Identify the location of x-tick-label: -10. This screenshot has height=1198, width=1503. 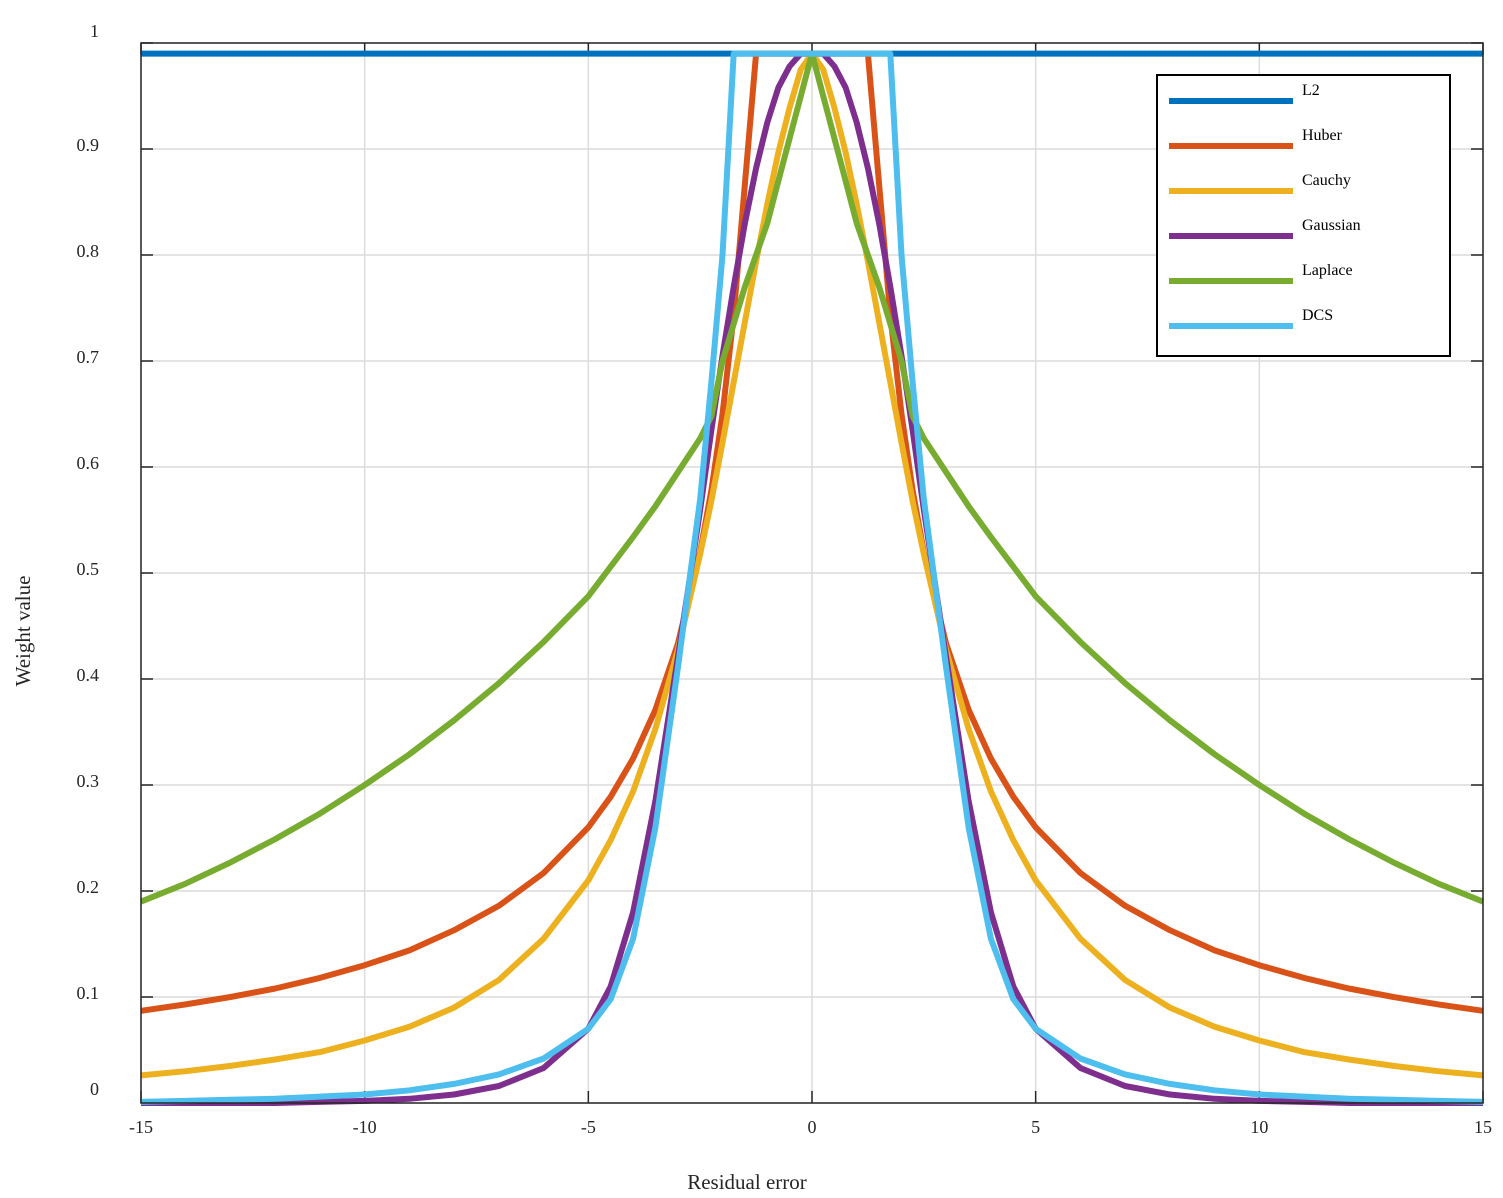
(365, 1127).